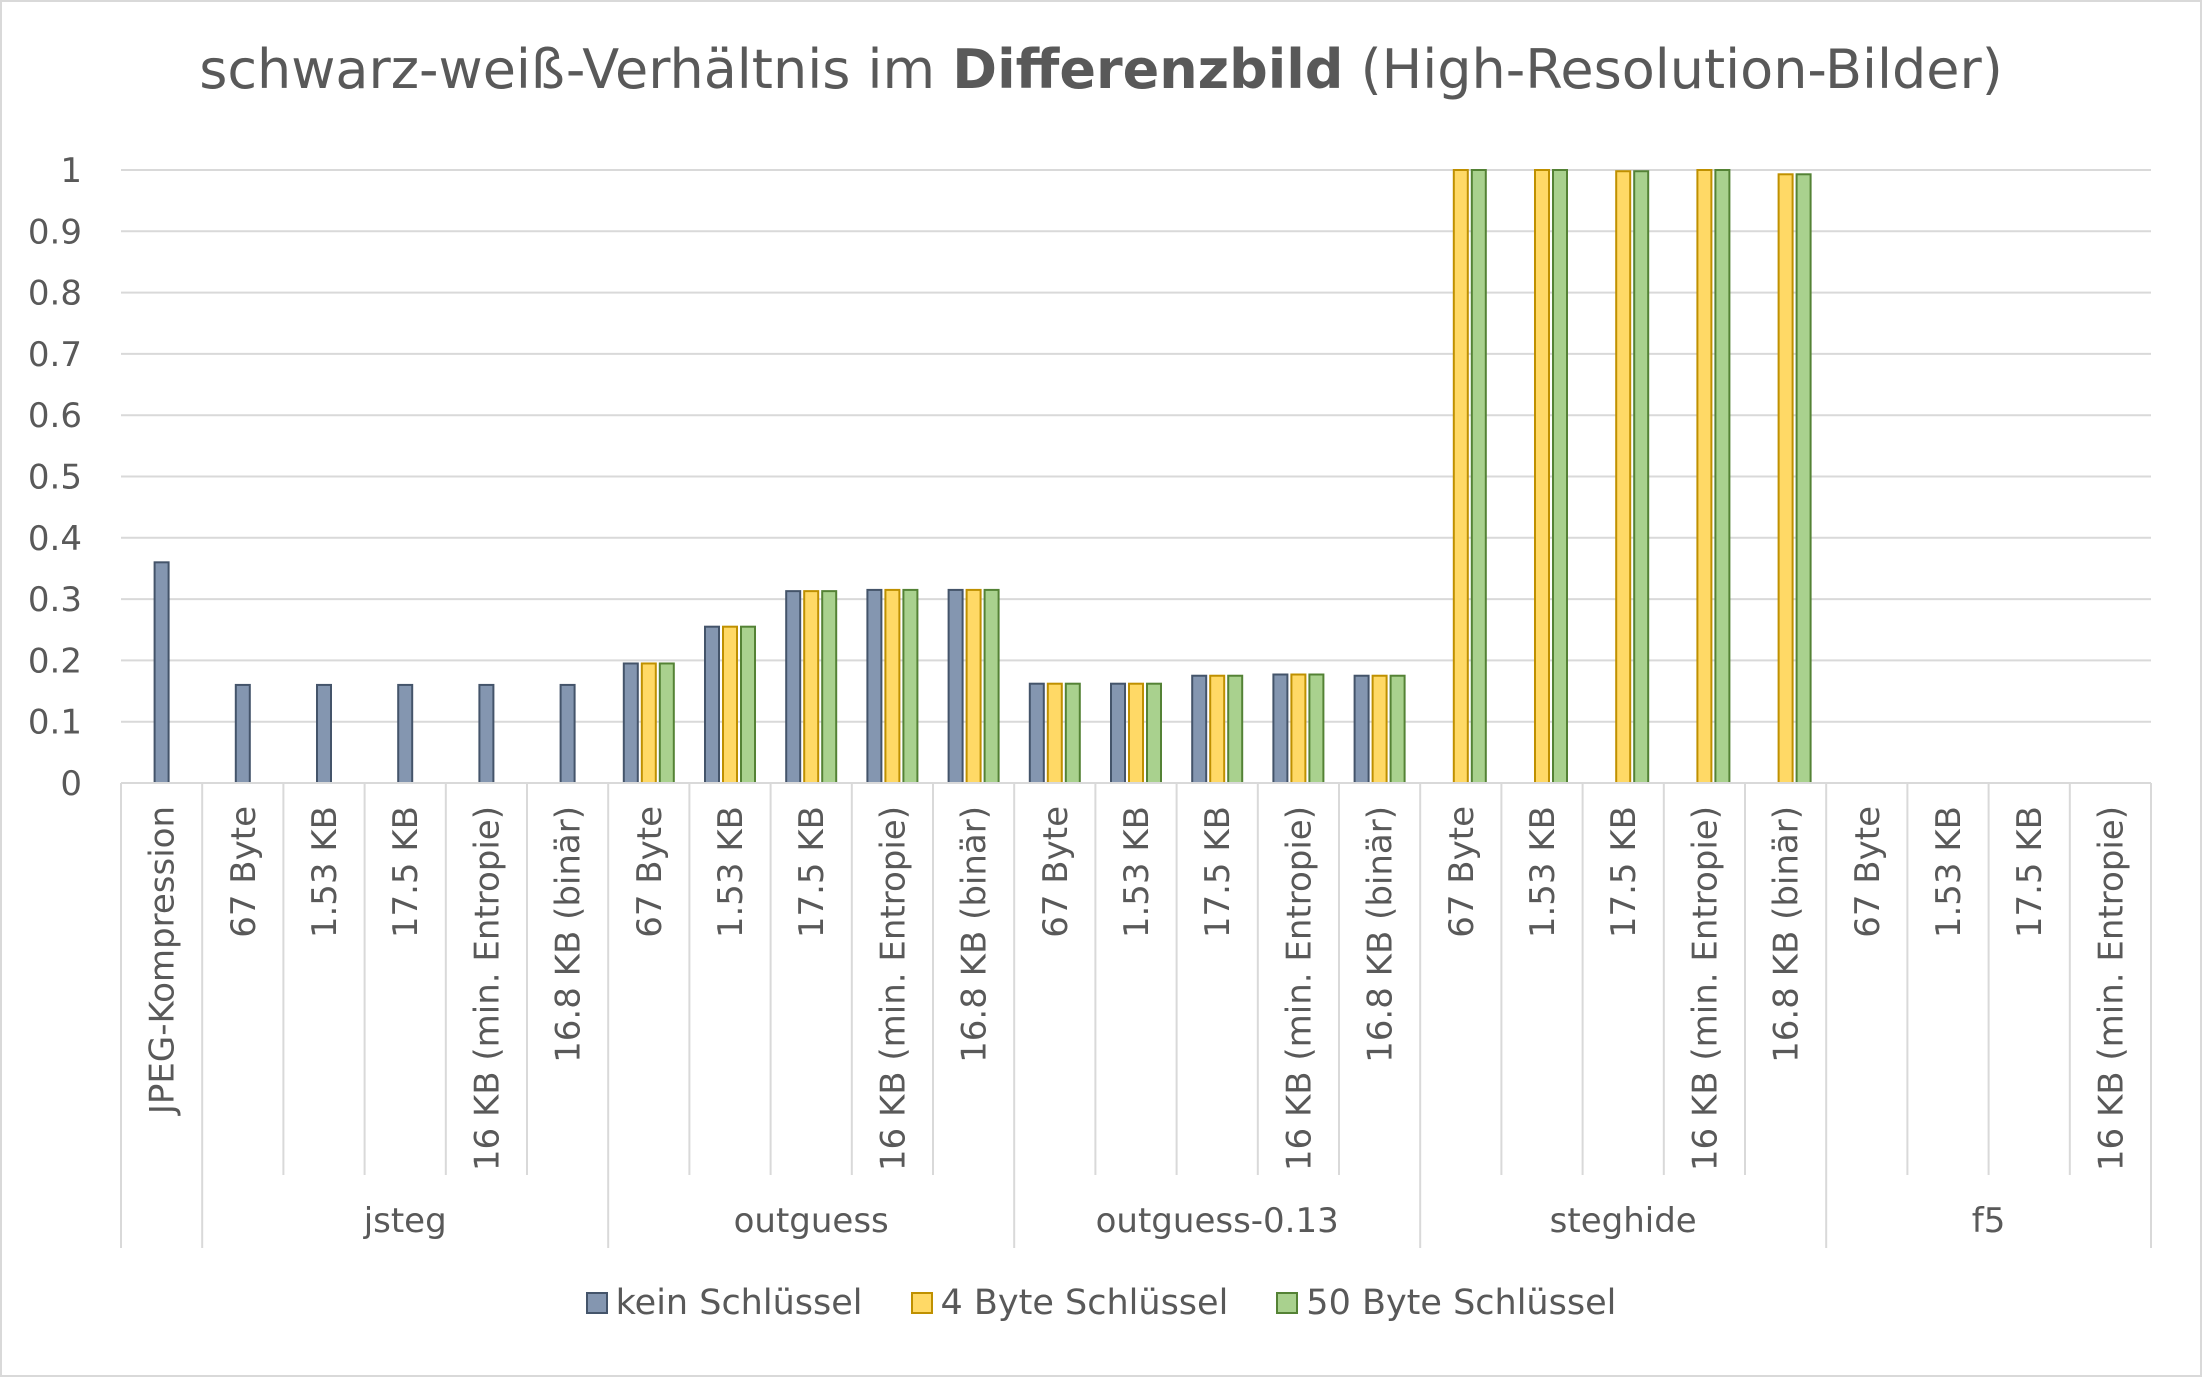  What do you see at coordinates (55, 478) in the screenshot?
I see `y-tick-label: 0.5` at bounding box center [55, 478].